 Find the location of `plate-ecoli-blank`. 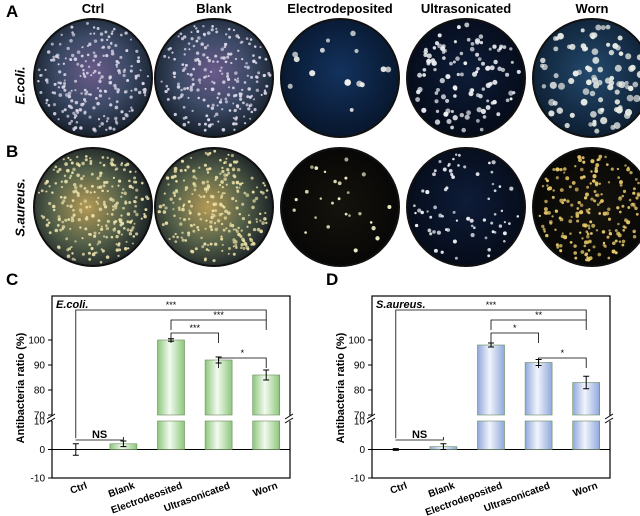

plate-ecoli-blank is located at coordinates (214, 78).